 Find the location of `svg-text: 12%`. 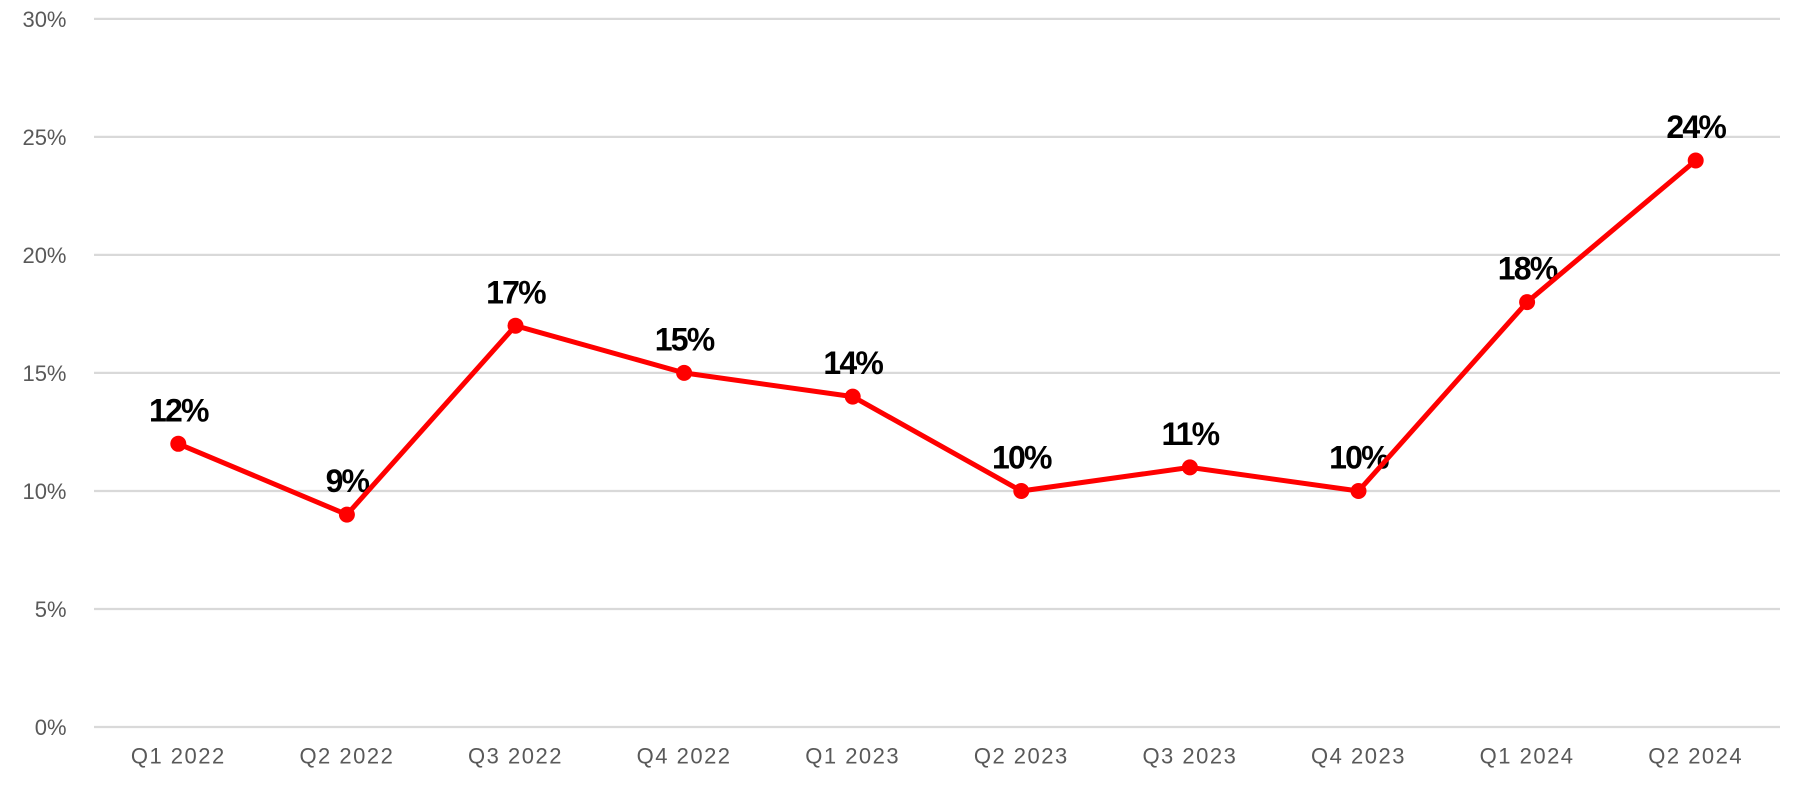

svg-text: 12% is located at coordinates (179, 410).